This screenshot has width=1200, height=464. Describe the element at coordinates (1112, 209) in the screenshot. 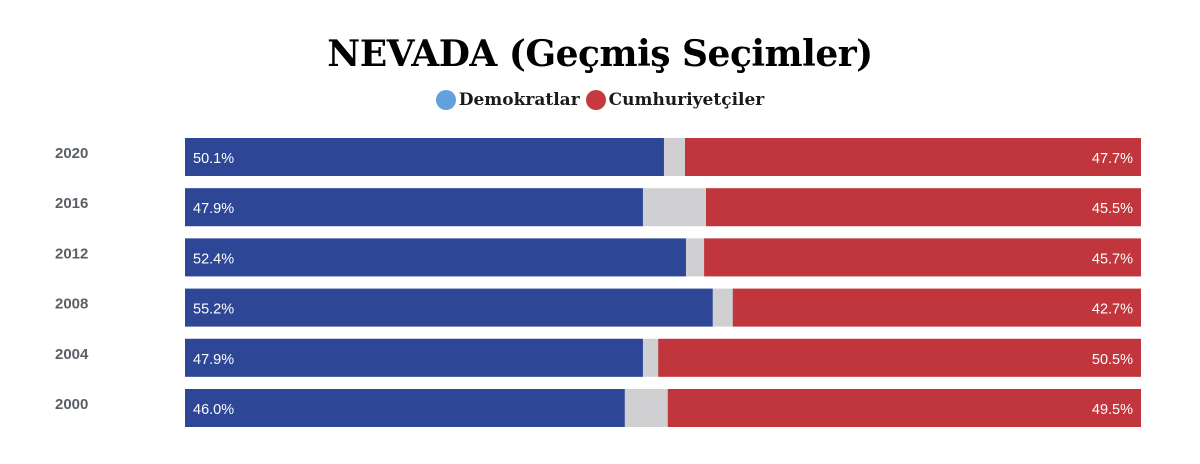

I see `pct-label-republicans-2016: 45.5%` at that location.